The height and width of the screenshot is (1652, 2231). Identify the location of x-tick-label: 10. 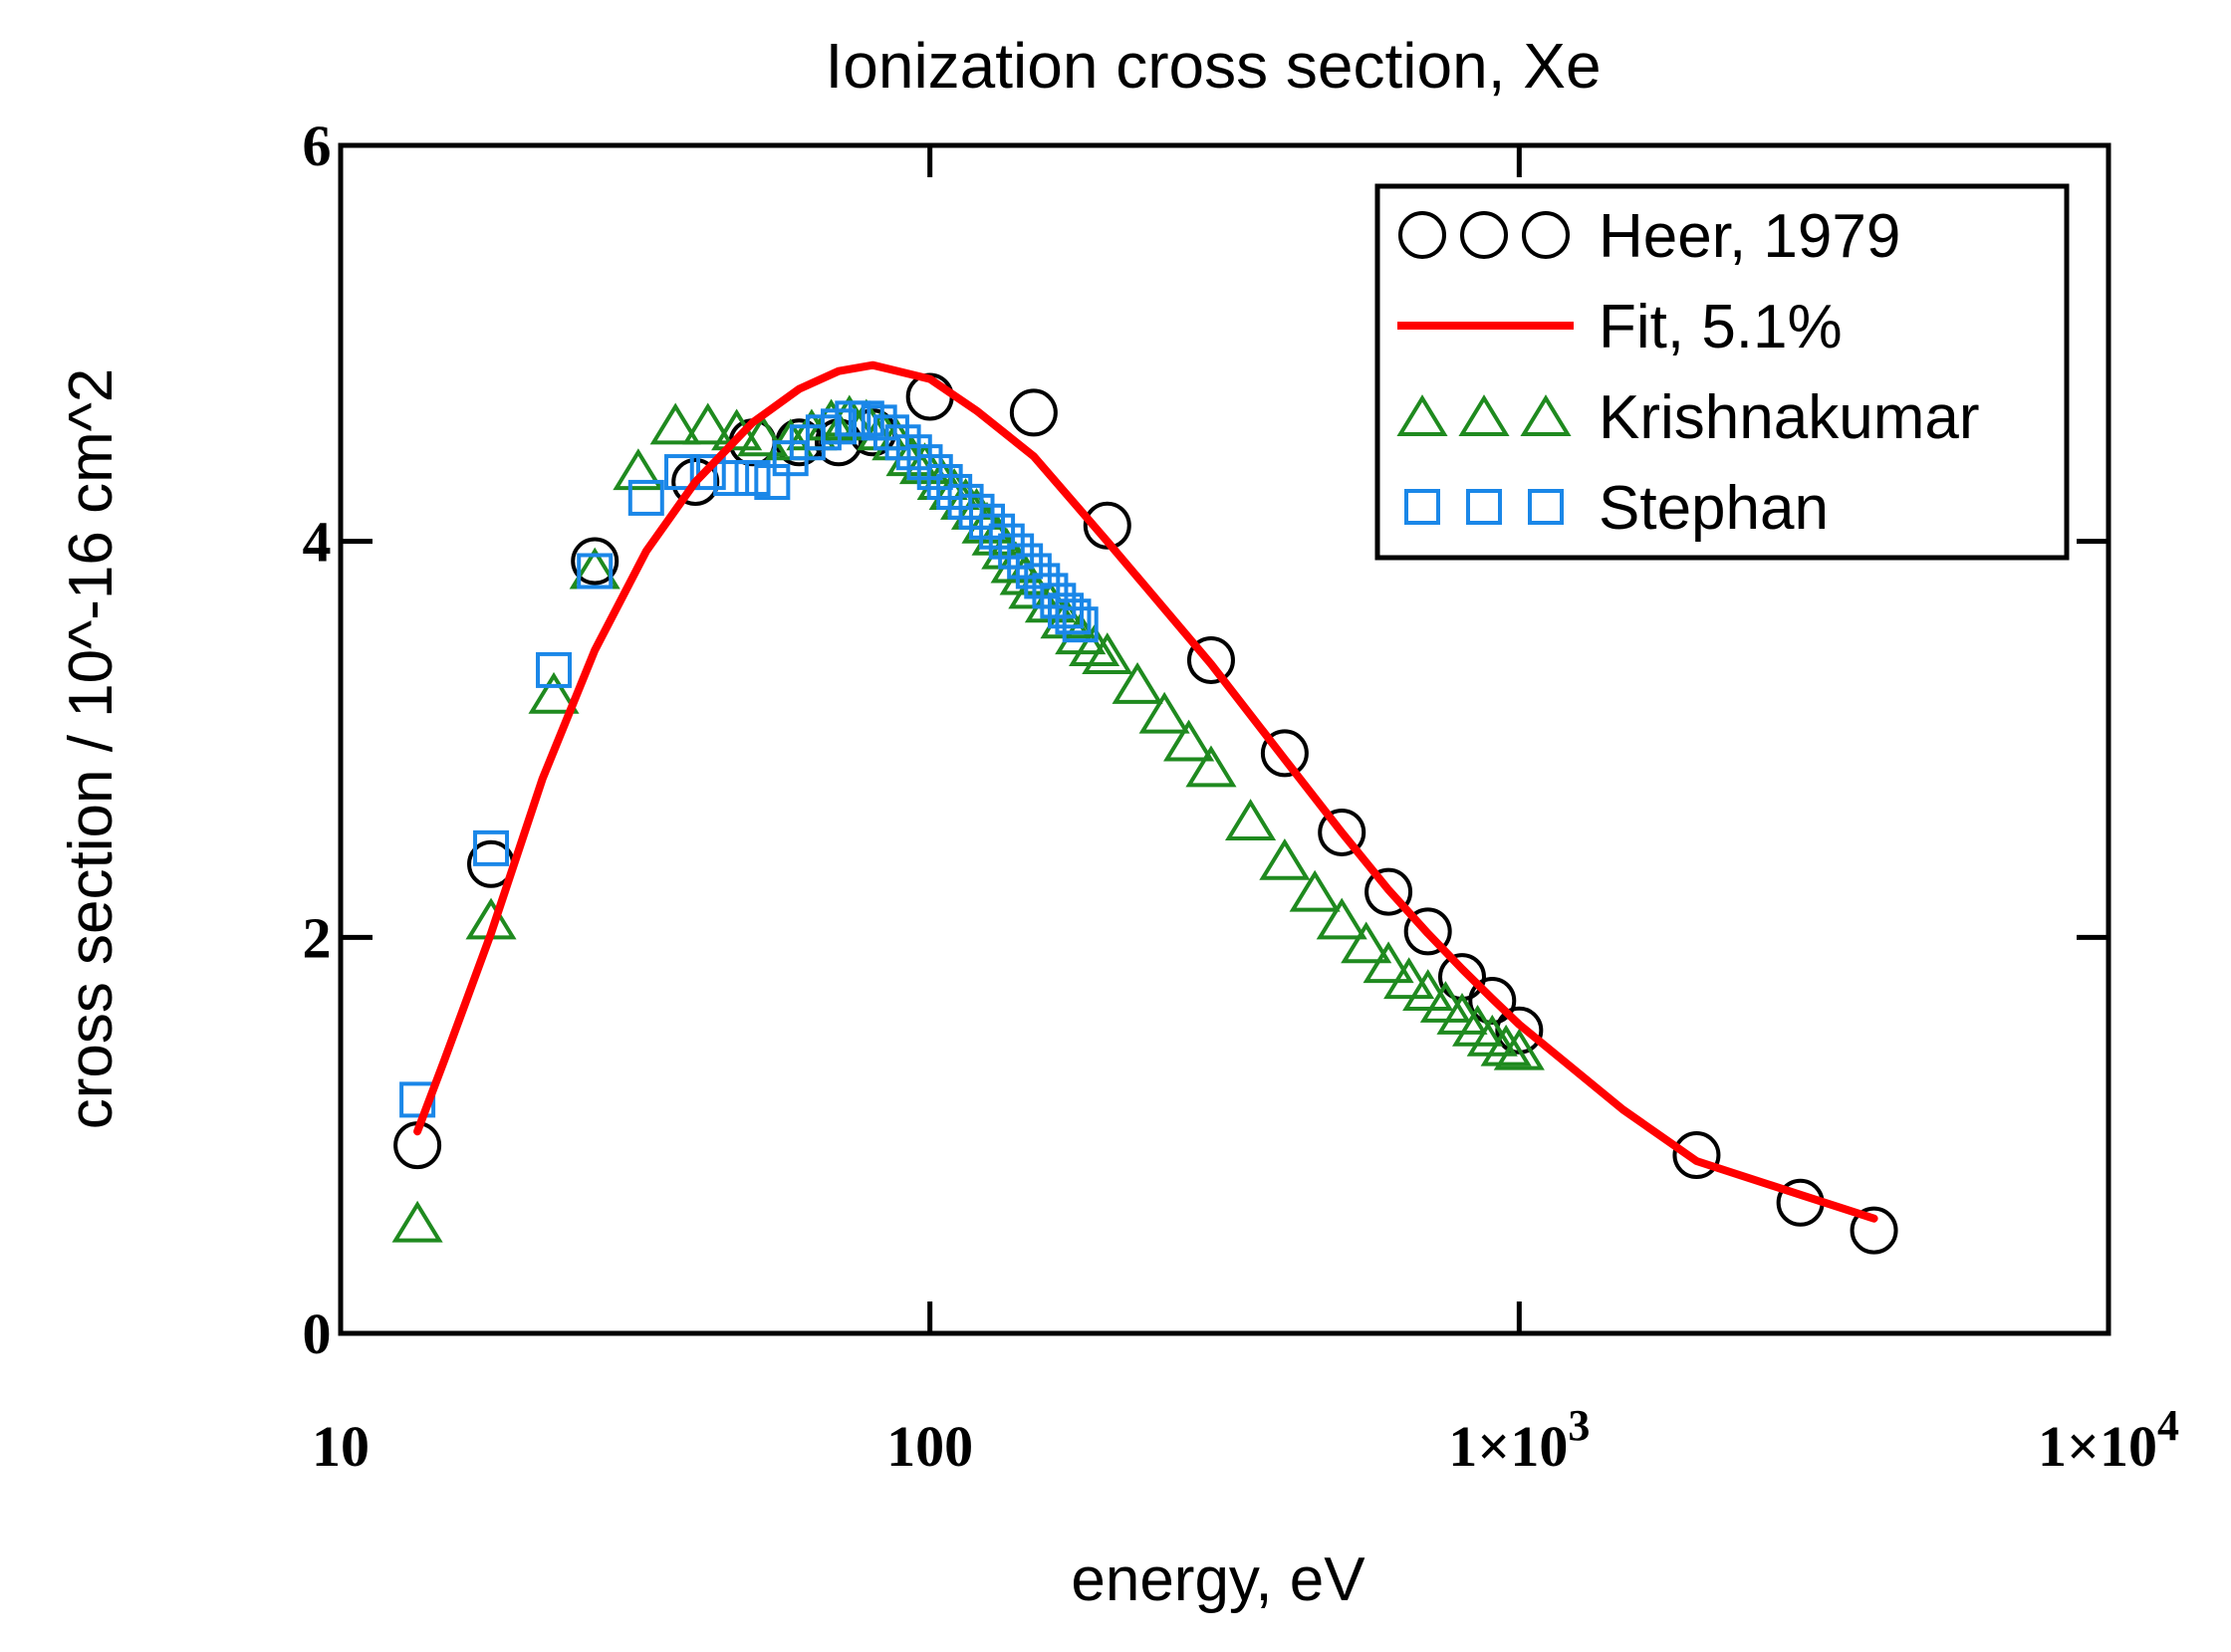
(341, 1446).